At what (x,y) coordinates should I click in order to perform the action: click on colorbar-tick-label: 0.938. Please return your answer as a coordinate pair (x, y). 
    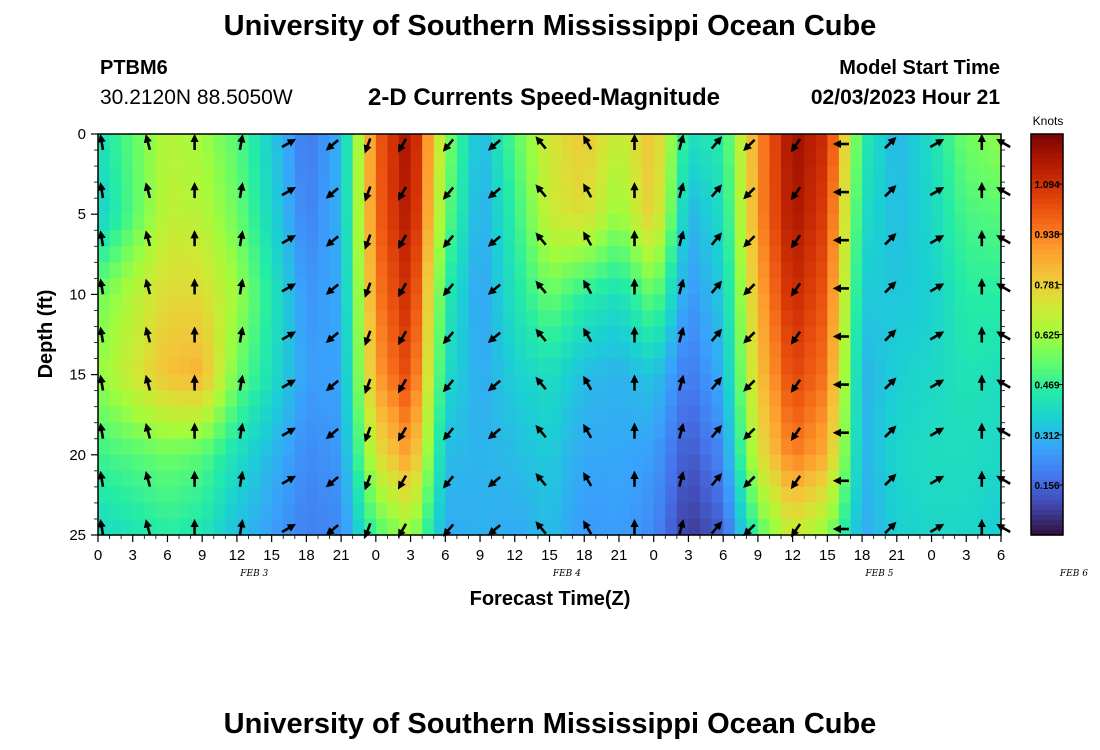
    Looking at the image, I should click on (1046, 235).